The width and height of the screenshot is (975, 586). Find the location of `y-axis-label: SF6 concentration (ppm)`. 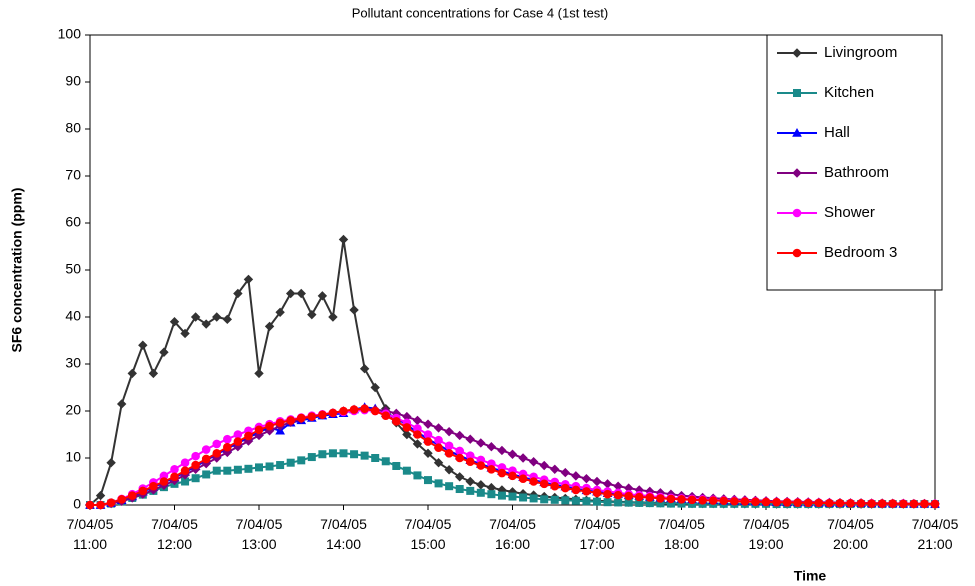

y-axis-label: SF6 concentration (ppm) is located at coordinates (17, 270).